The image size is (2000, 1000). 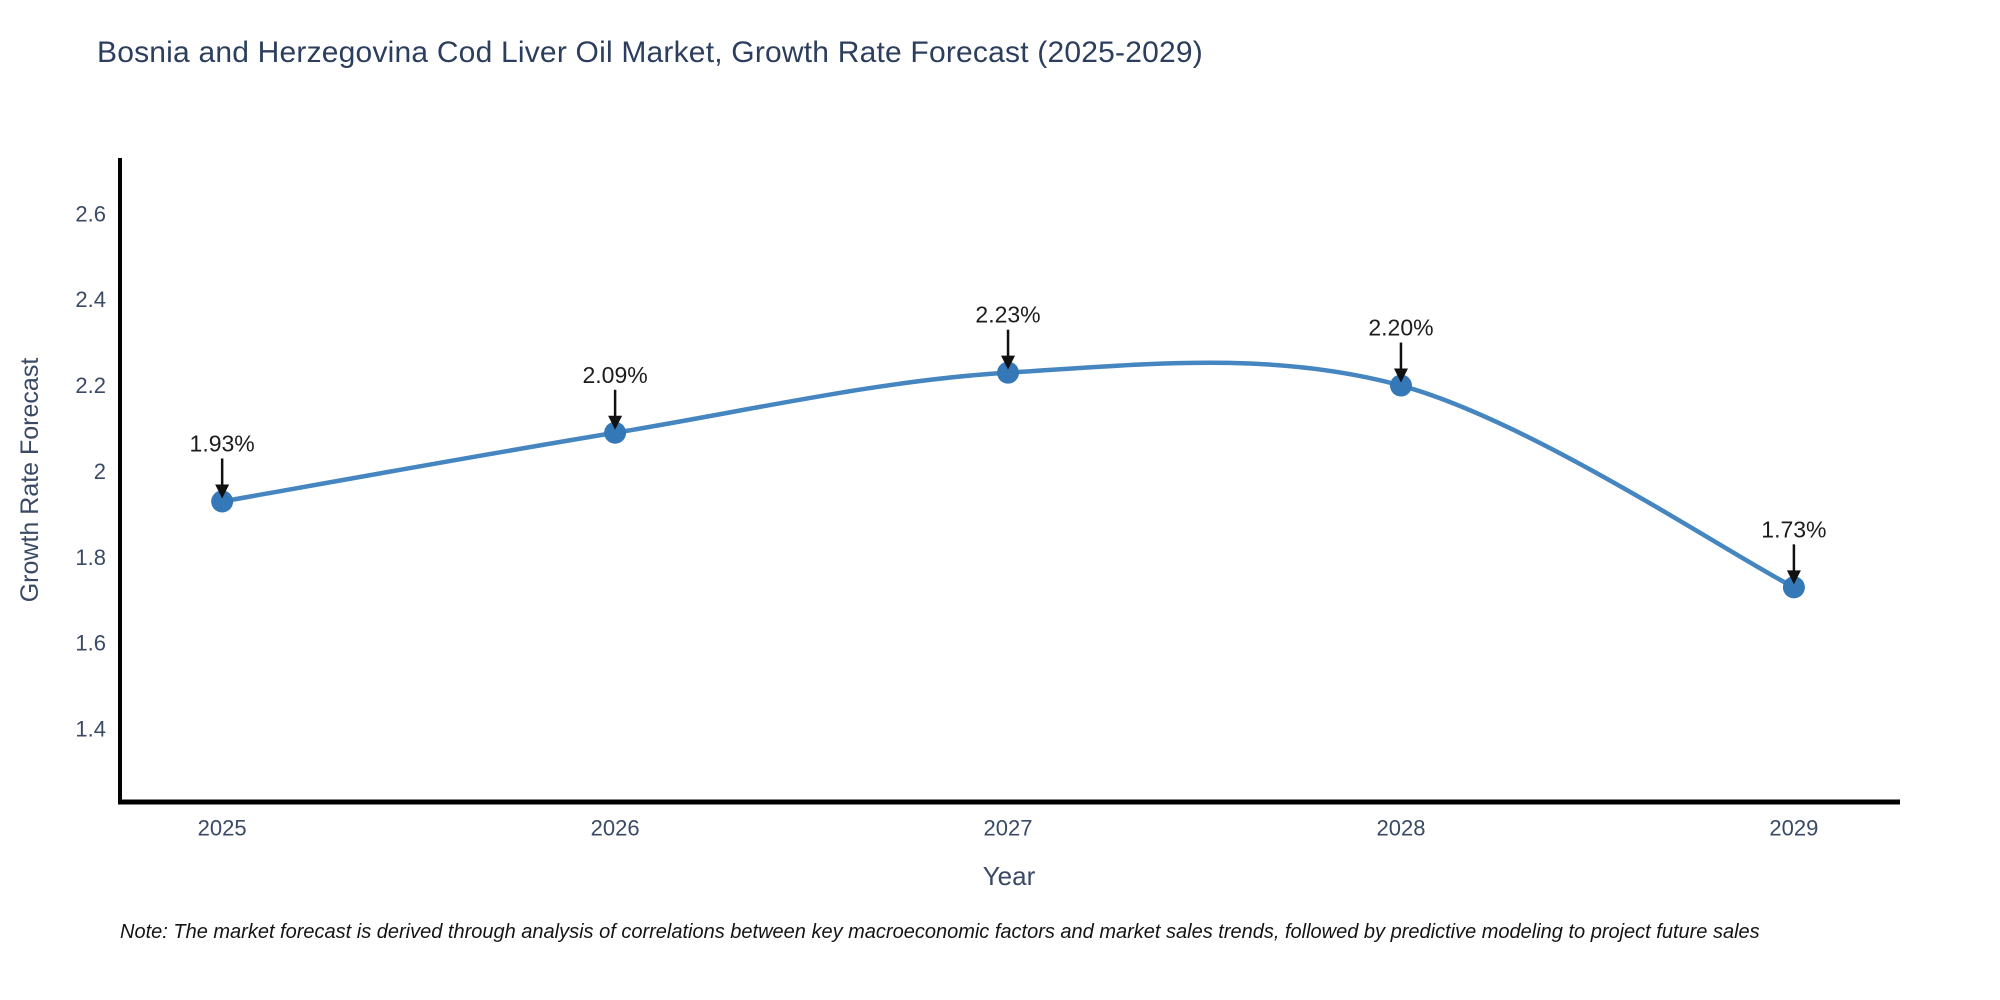 What do you see at coordinates (100, 471) in the screenshot?
I see `y-tick-label: 2` at bounding box center [100, 471].